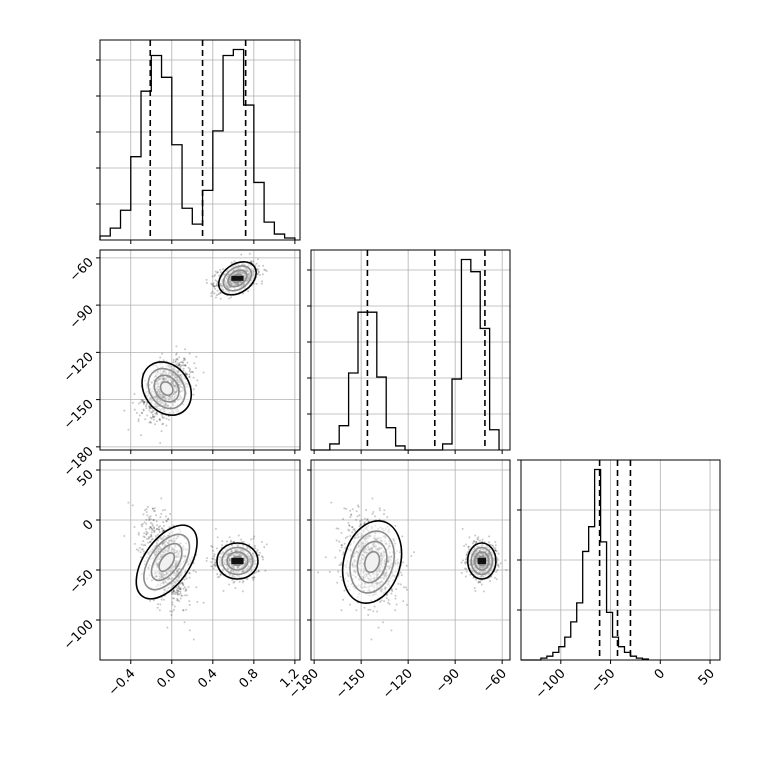 Image resolution: width=760 pixels, height=760 pixels. Describe the element at coordinates (248, 678) in the screenshot. I see `x-tick-label: 0.8` at that location.